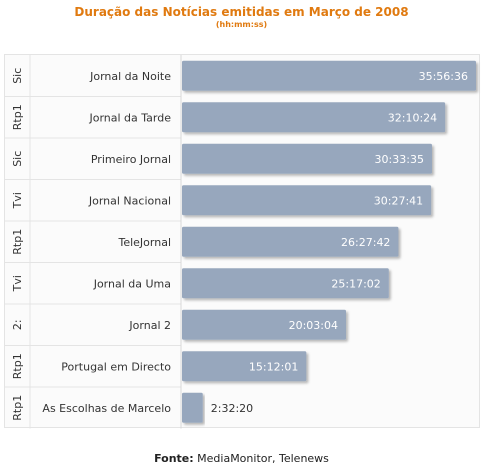 This screenshot has width=483, height=471. What do you see at coordinates (241, 24) in the screenshot?
I see `chart-subtitle: (hh:mm:ss)` at bounding box center [241, 24].